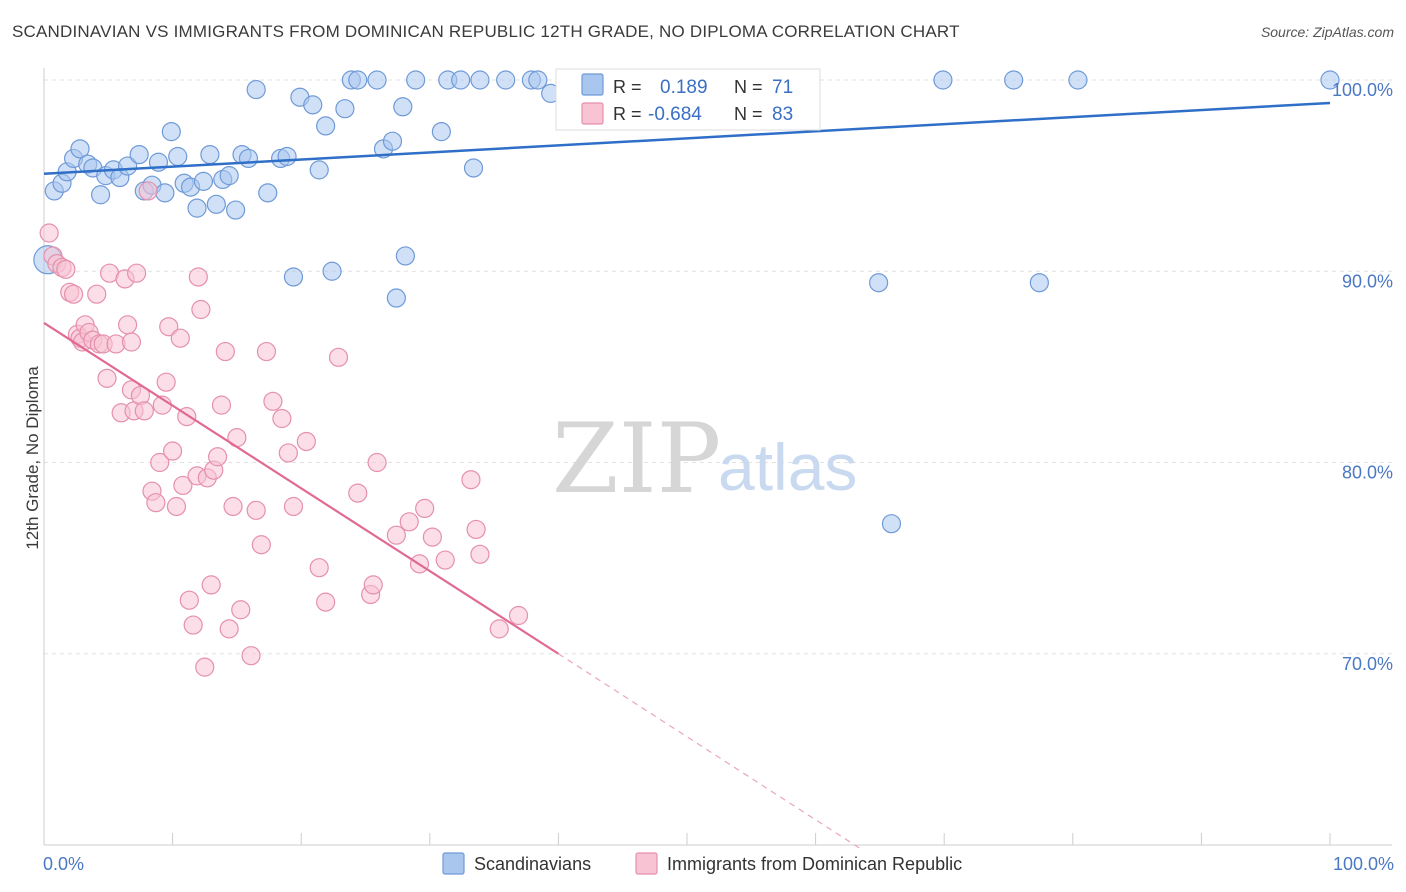  What do you see at coordinates (1362, 377) in the screenshot?
I see `y-tick-labels: 100.0% 90.0% 80.0% 70.0%` at bounding box center [1362, 377].